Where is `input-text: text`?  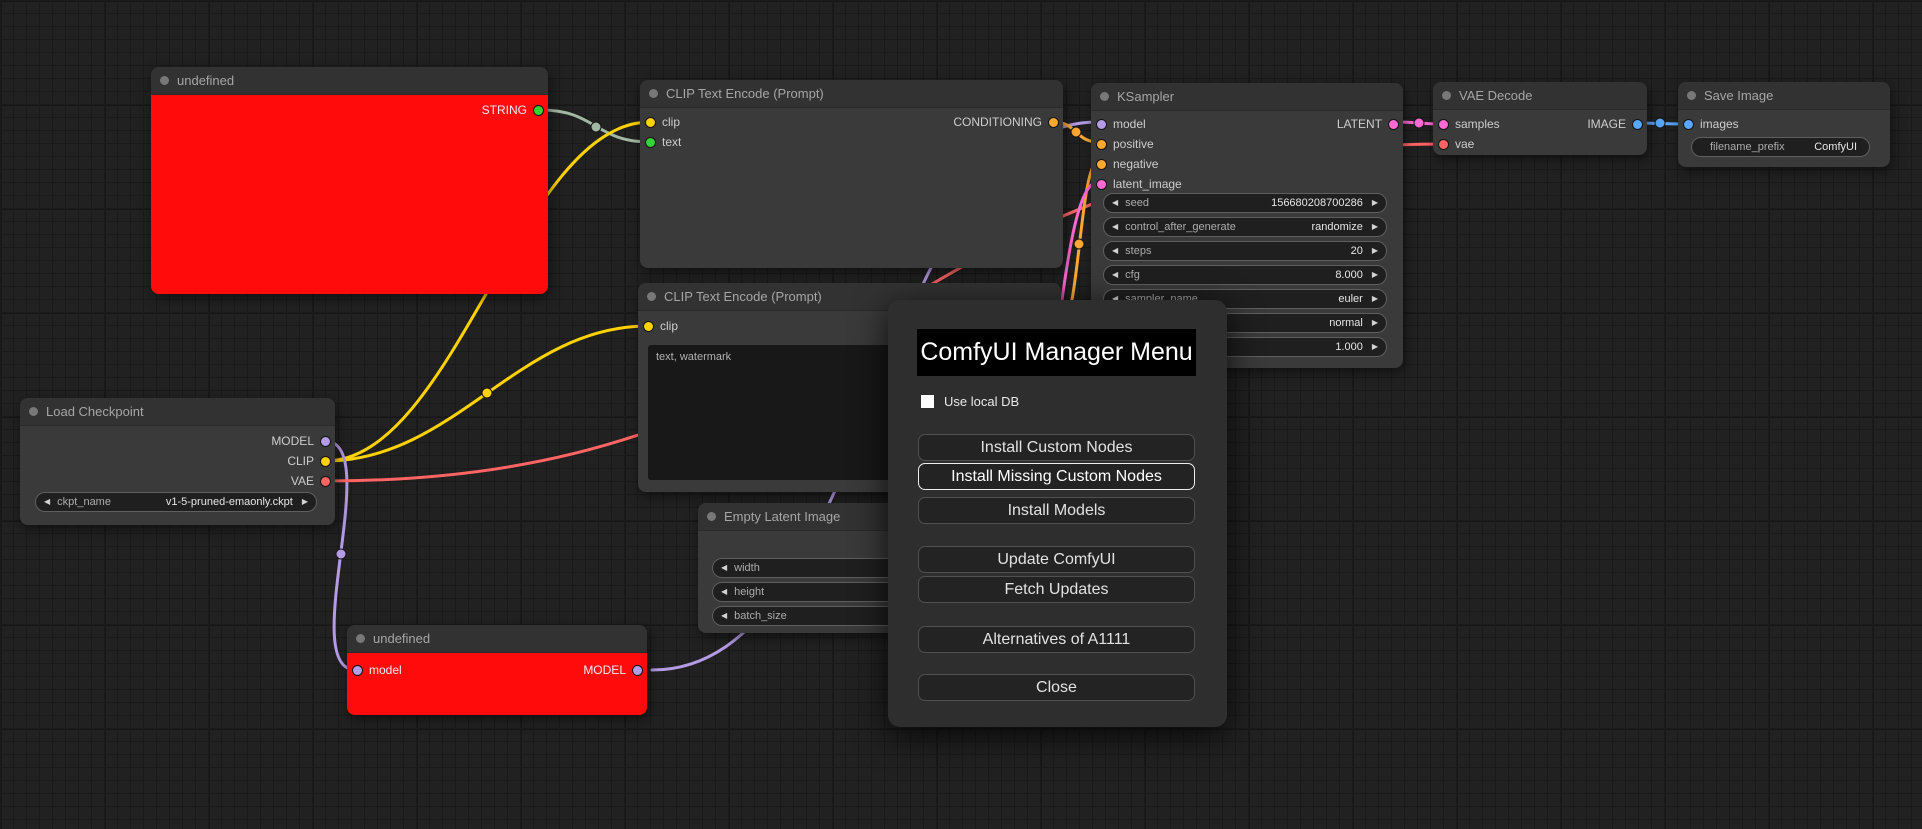
input-text: text is located at coordinates (663, 142).